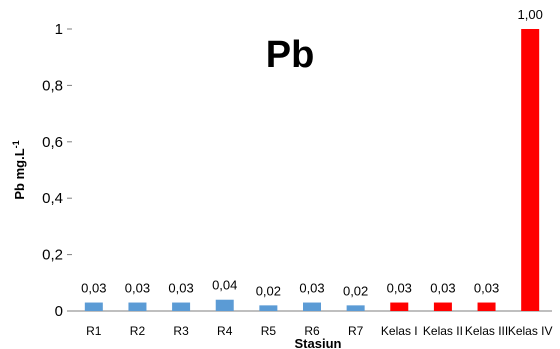 The width and height of the screenshot is (560, 349). Describe the element at coordinates (52, 142) in the screenshot. I see `y-tick-label: 0,6` at that location.